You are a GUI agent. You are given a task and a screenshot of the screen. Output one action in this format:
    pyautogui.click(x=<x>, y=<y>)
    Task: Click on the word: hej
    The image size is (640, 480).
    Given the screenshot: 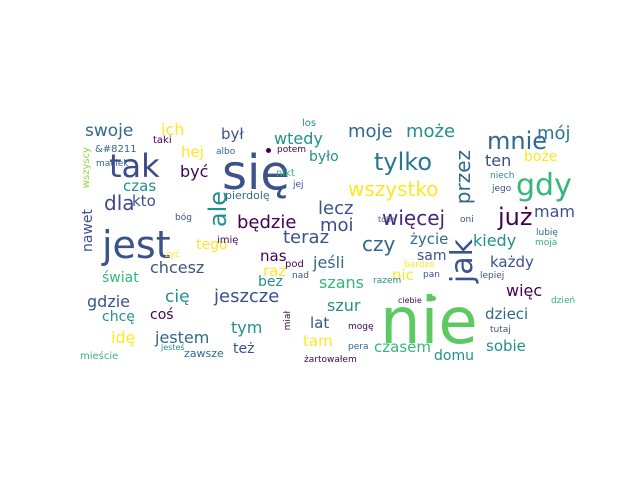 What is the action you would take?
    pyautogui.click(x=192, y=152)
    